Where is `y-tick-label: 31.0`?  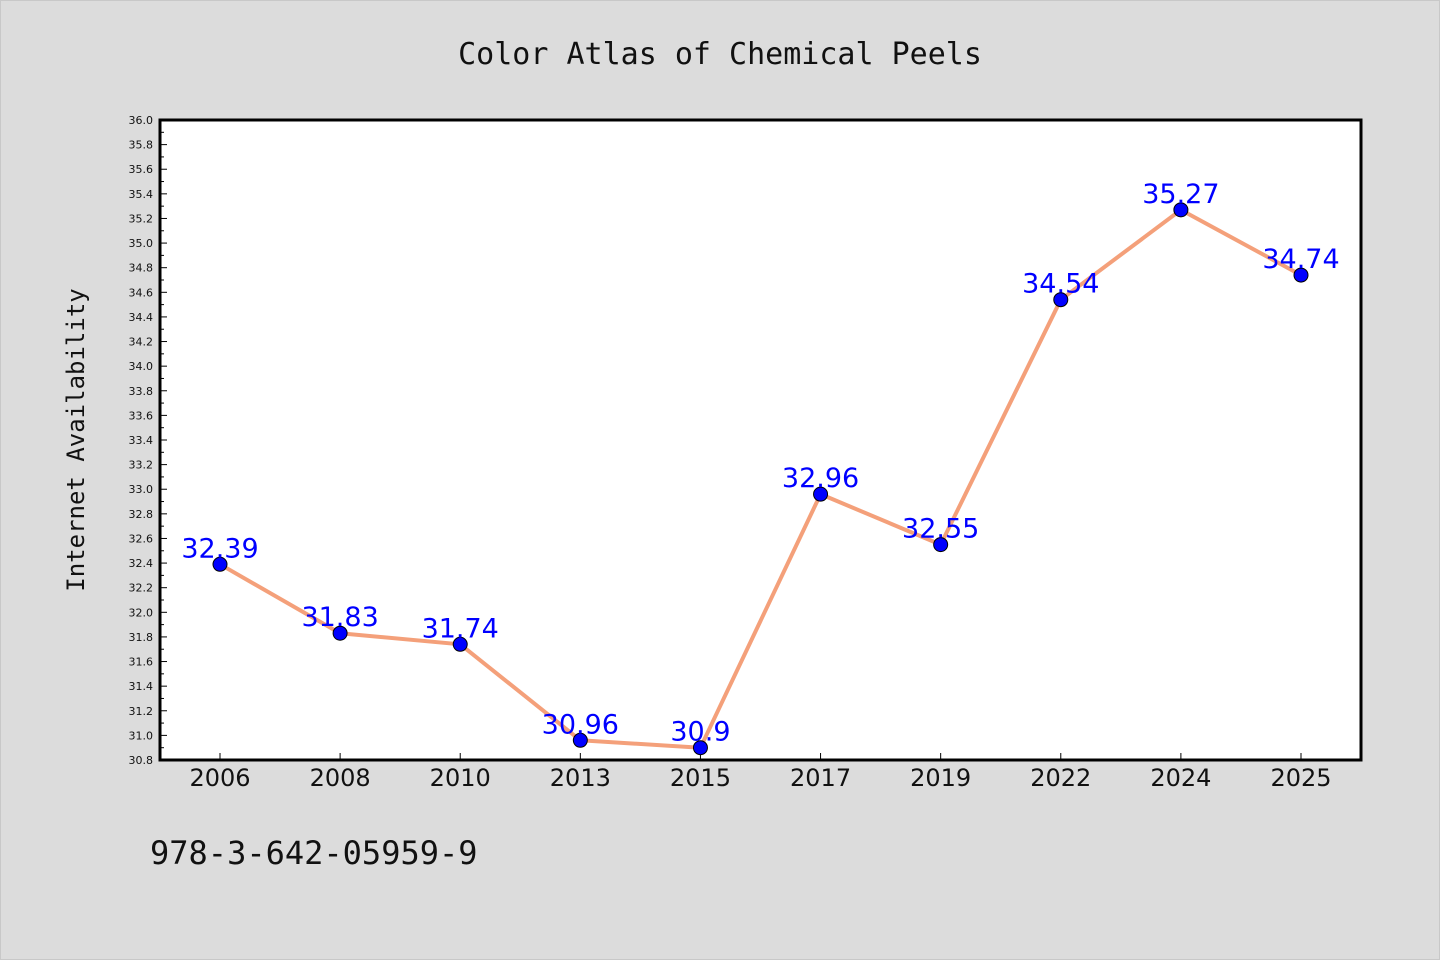
y-tick-label: 31.0 is located at coordinates (141, 735).